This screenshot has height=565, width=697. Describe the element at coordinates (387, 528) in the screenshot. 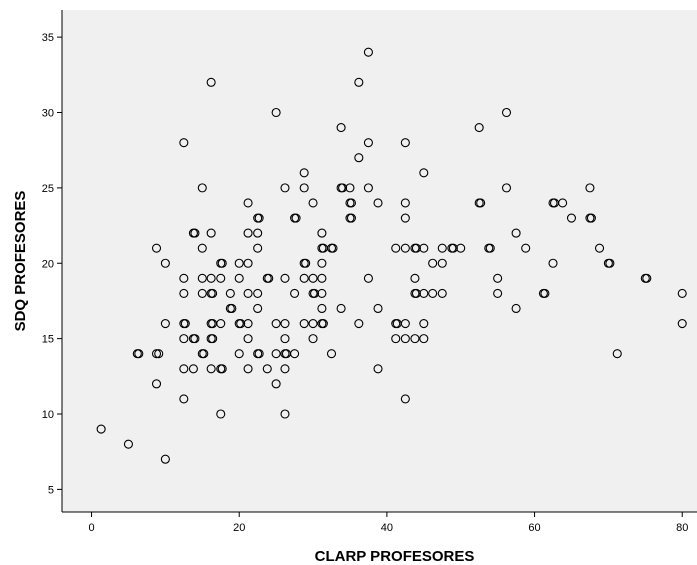

I see `x-tick-label: 40` at that location.